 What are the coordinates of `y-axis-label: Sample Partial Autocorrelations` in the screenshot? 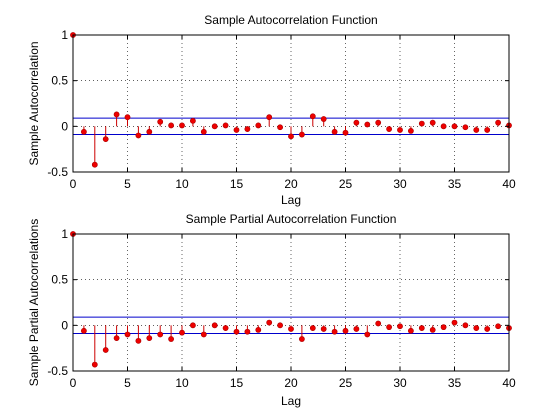 It's located at (34, 302).